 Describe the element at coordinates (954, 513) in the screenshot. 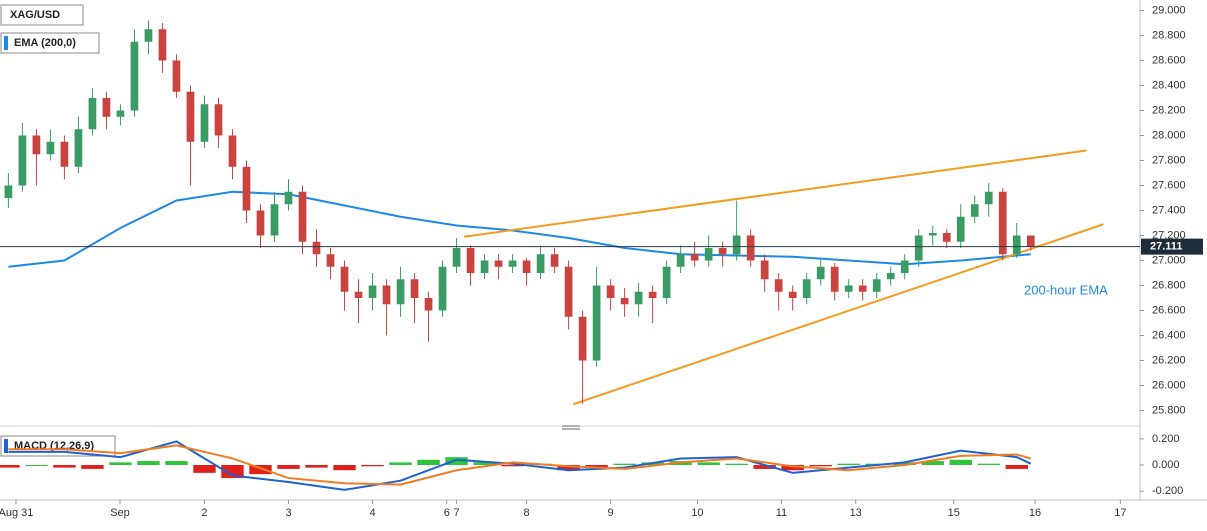

I see `x-tick-label: 15` at that location.